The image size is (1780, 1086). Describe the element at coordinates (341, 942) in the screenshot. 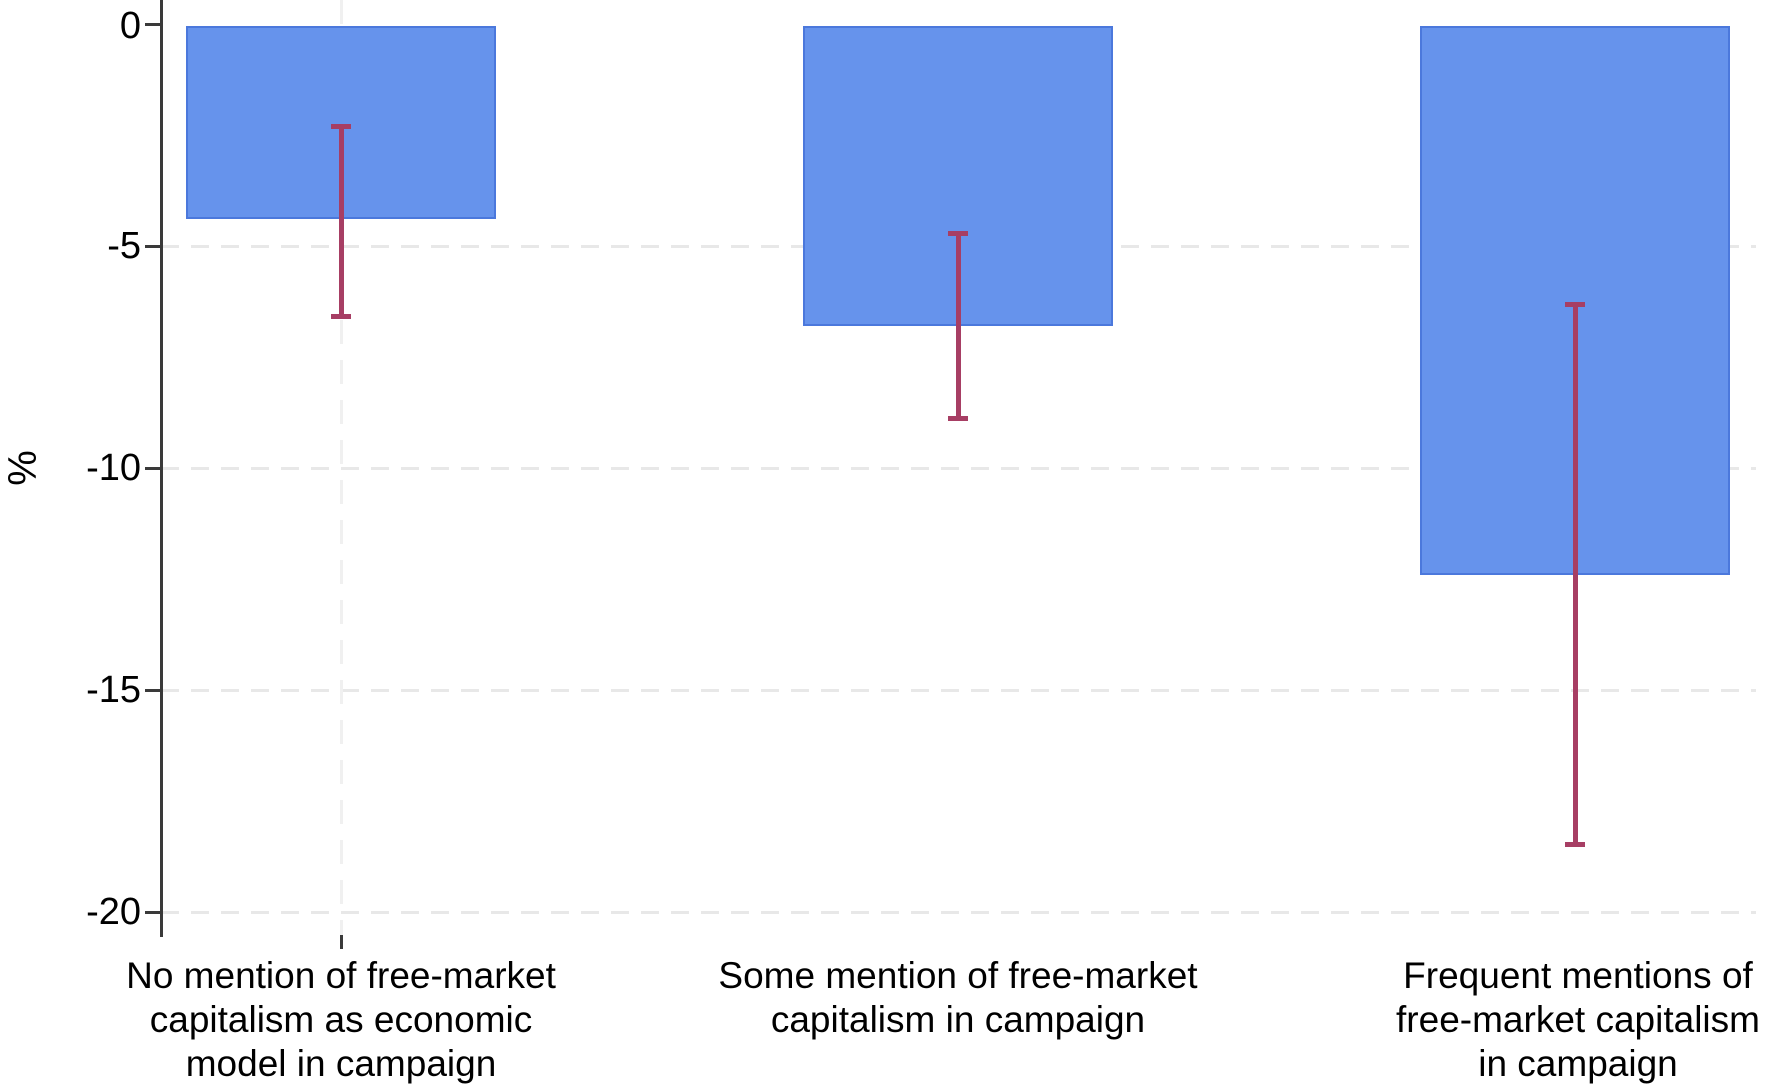

I see `category-tick` at that location.